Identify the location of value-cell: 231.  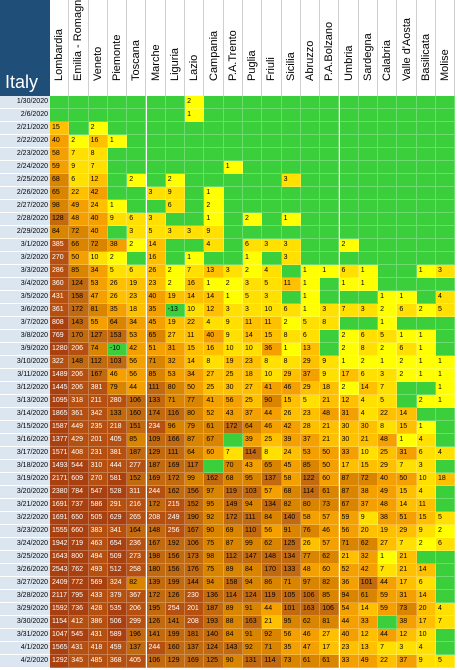
(98, 453).